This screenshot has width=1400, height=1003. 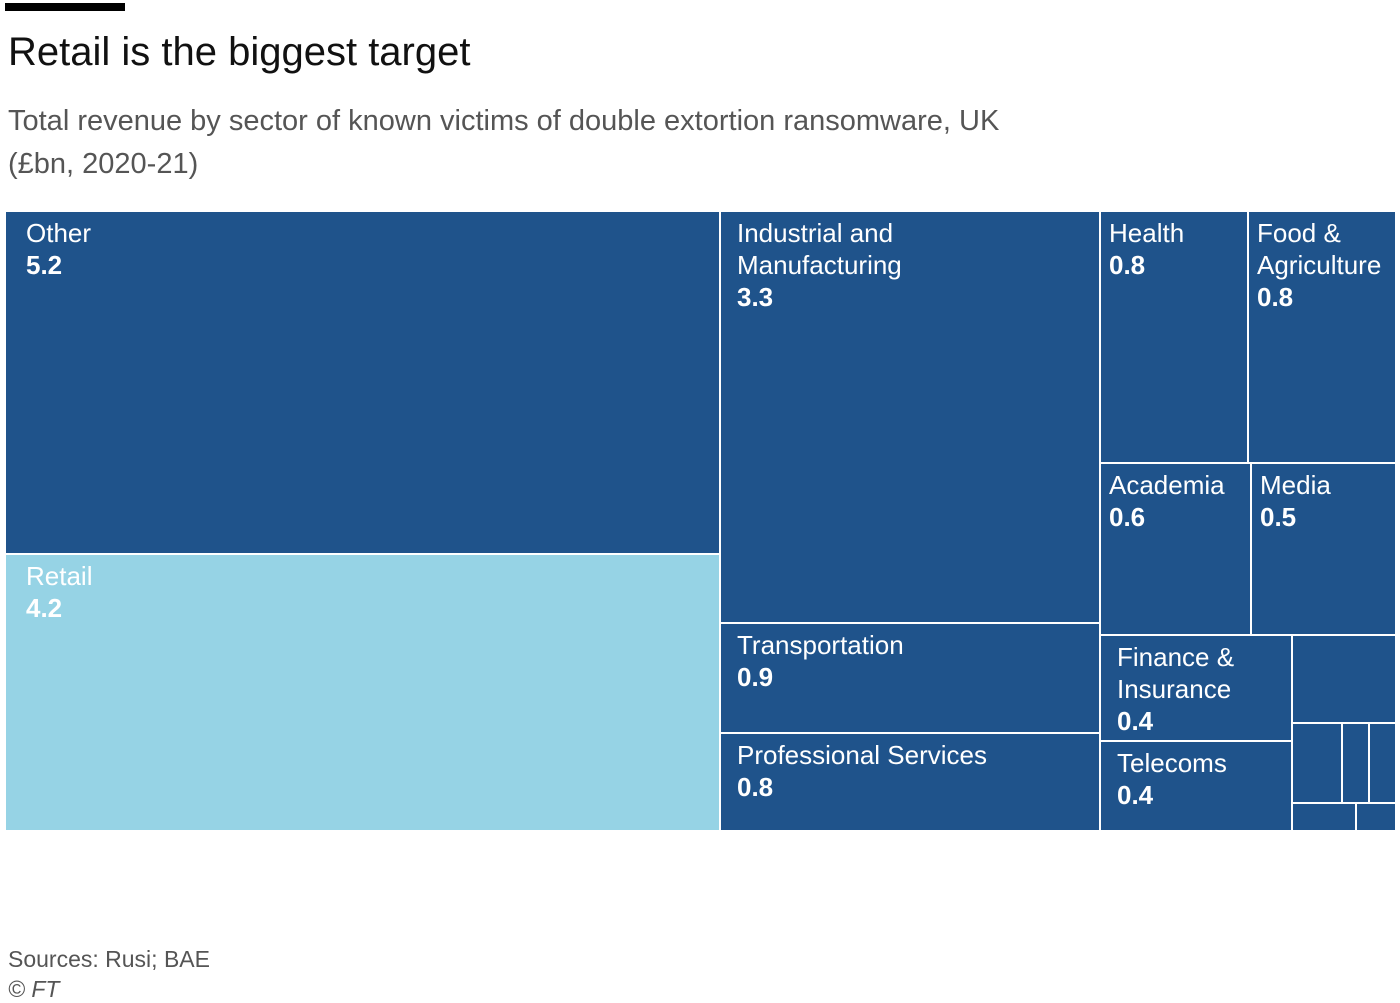 What do you see at coordinates (1172, 763) in the screenshot?
I see `cell-label: Telecoms` at bounding box center [1172, 763].